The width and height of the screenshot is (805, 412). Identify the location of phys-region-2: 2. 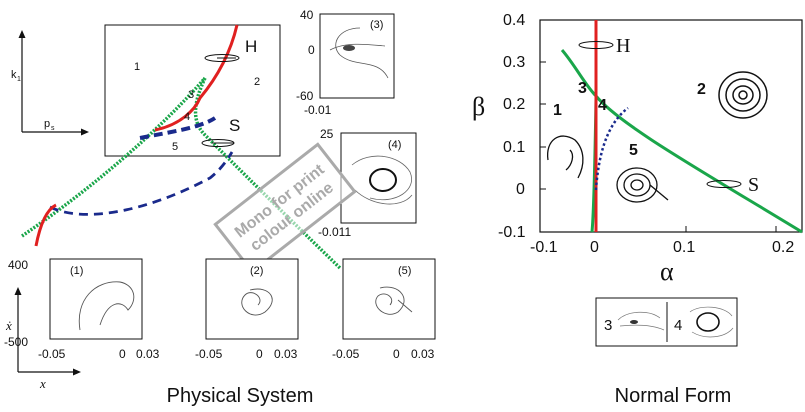
(257, 82).